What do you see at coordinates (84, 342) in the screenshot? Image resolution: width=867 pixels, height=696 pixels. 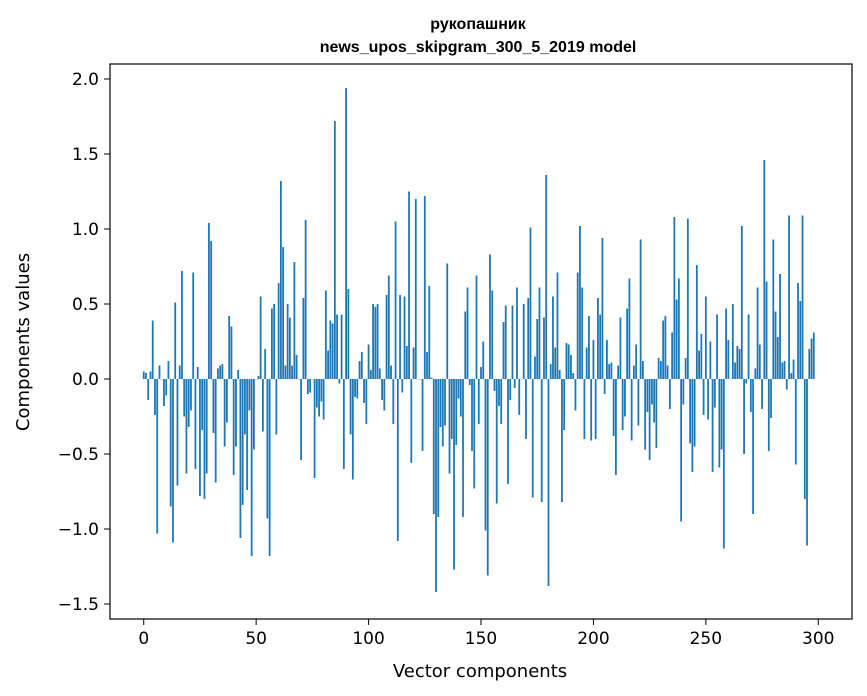 I see `y-axis-ticks: 2.0 1.5 1.0 0.5 0.0 −0.5 −1.0 −1.5` at bounding box center [84, 342].